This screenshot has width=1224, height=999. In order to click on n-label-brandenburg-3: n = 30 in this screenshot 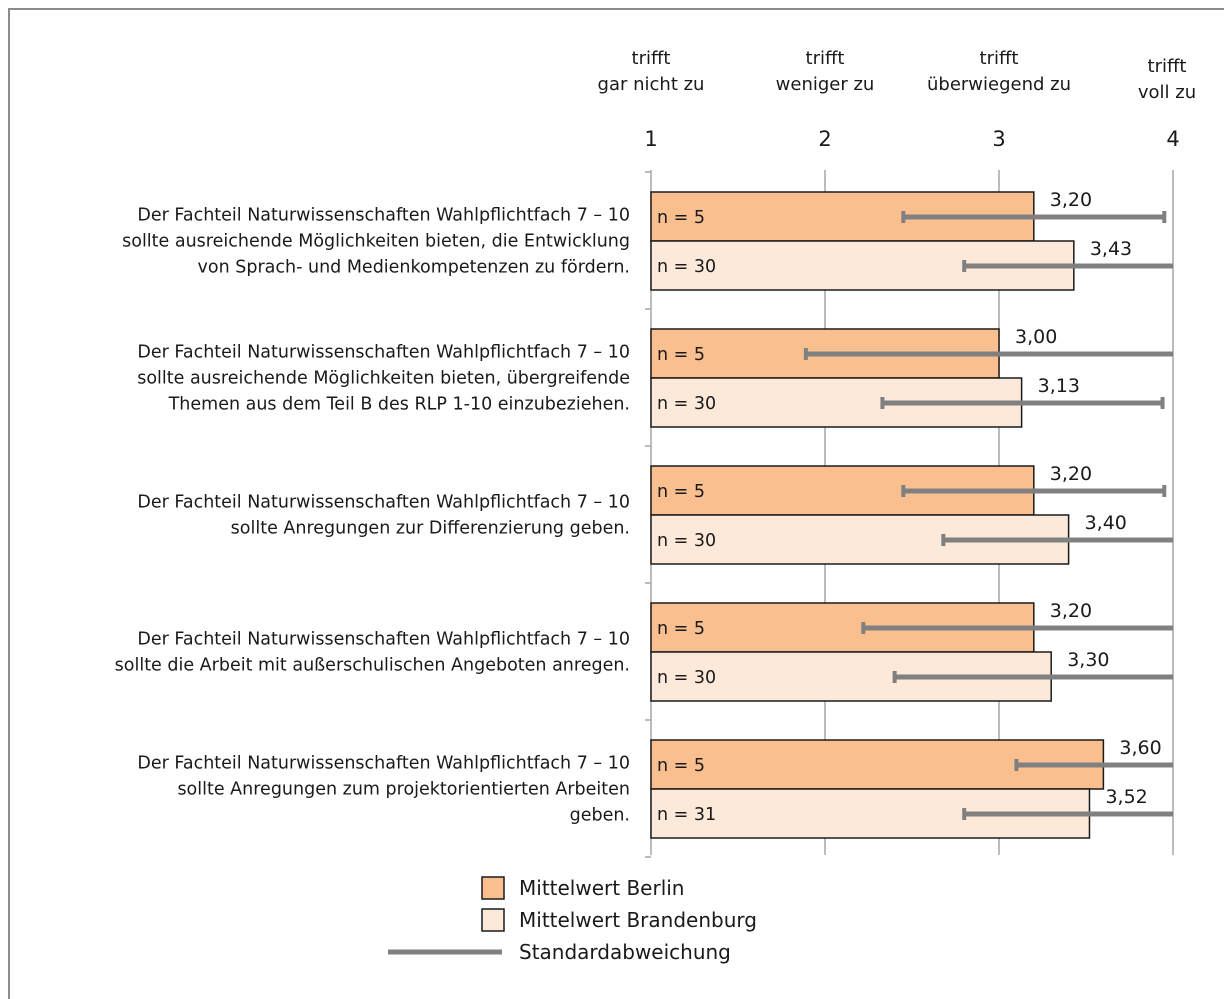, I will do `click(686, 541)`.